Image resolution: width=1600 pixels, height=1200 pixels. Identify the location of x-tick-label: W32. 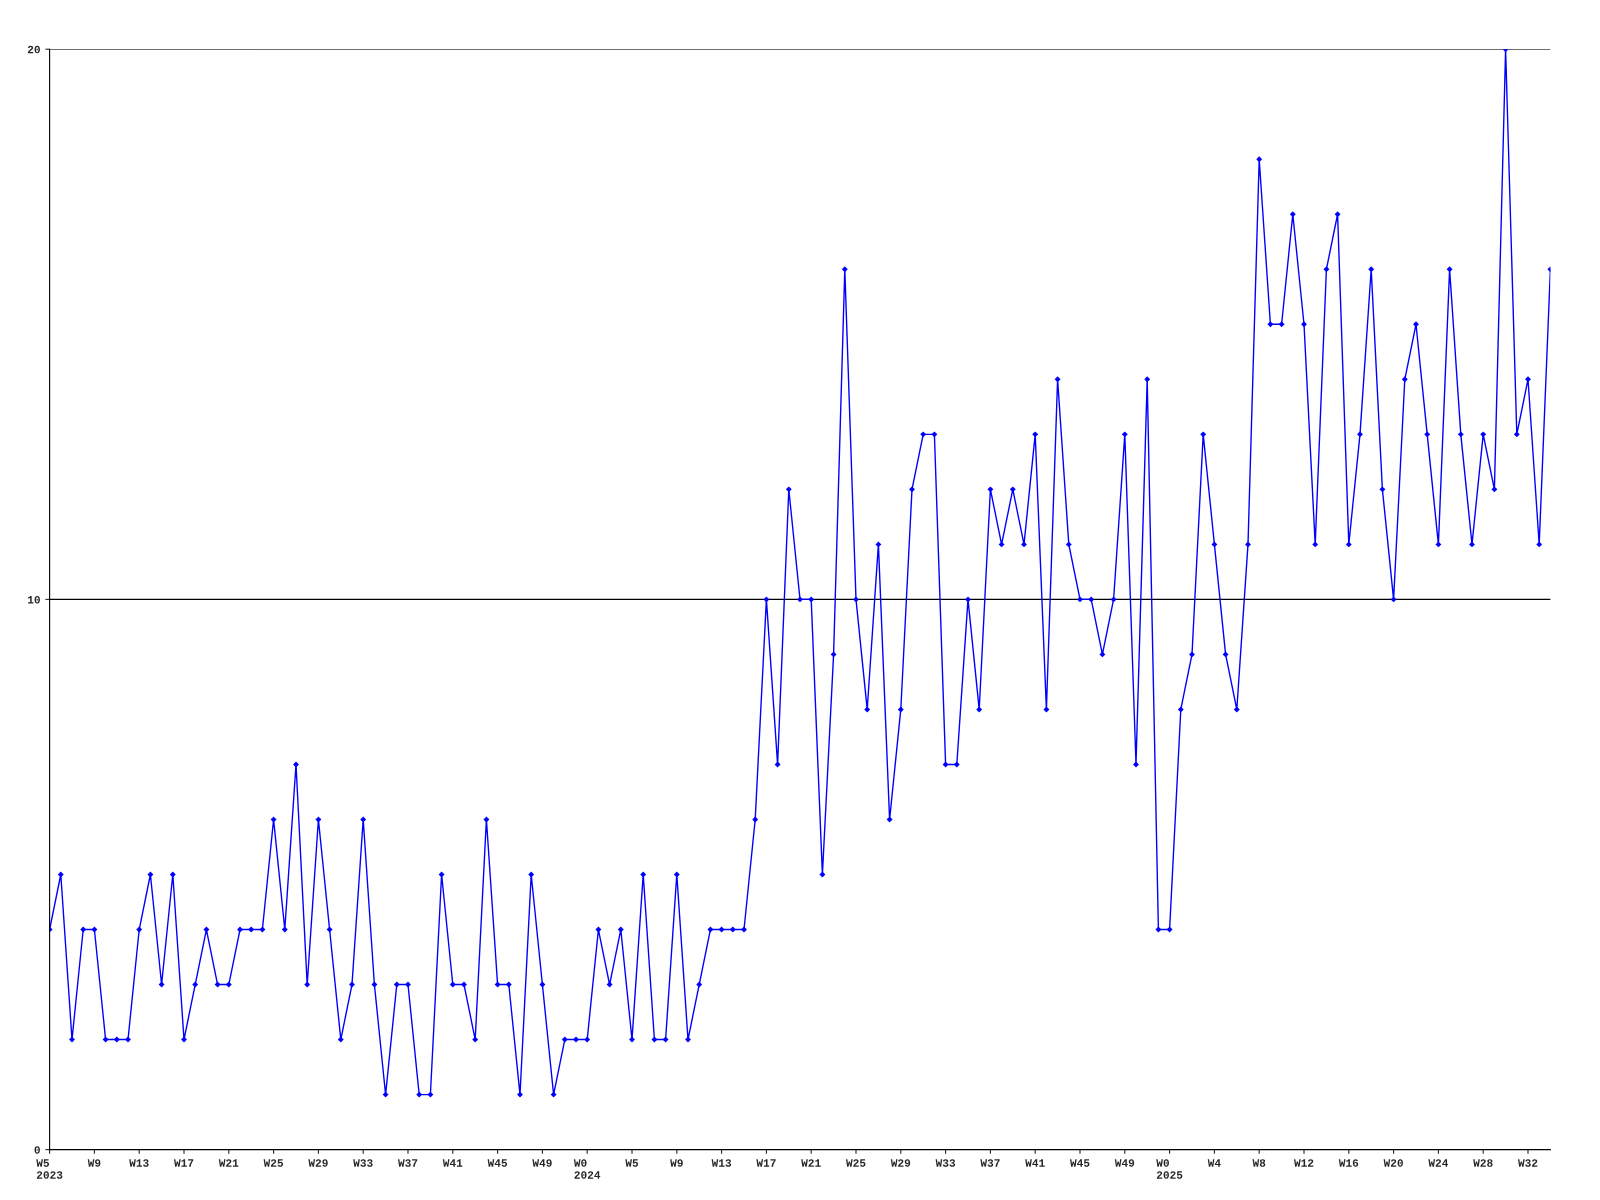
(1528, 1163).